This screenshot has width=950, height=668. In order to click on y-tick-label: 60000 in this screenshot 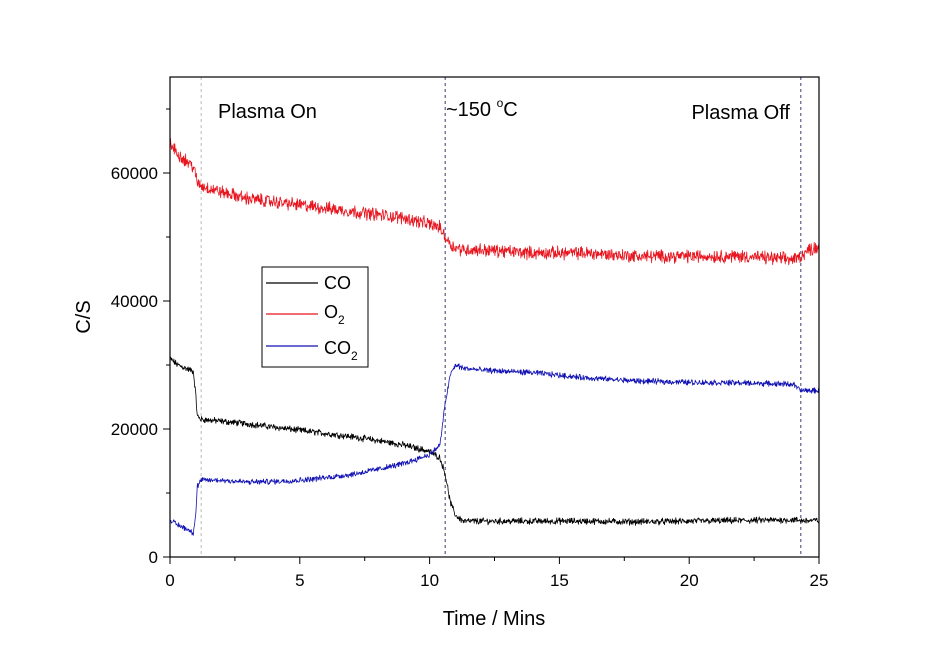, I will do `click(134, 173)`.